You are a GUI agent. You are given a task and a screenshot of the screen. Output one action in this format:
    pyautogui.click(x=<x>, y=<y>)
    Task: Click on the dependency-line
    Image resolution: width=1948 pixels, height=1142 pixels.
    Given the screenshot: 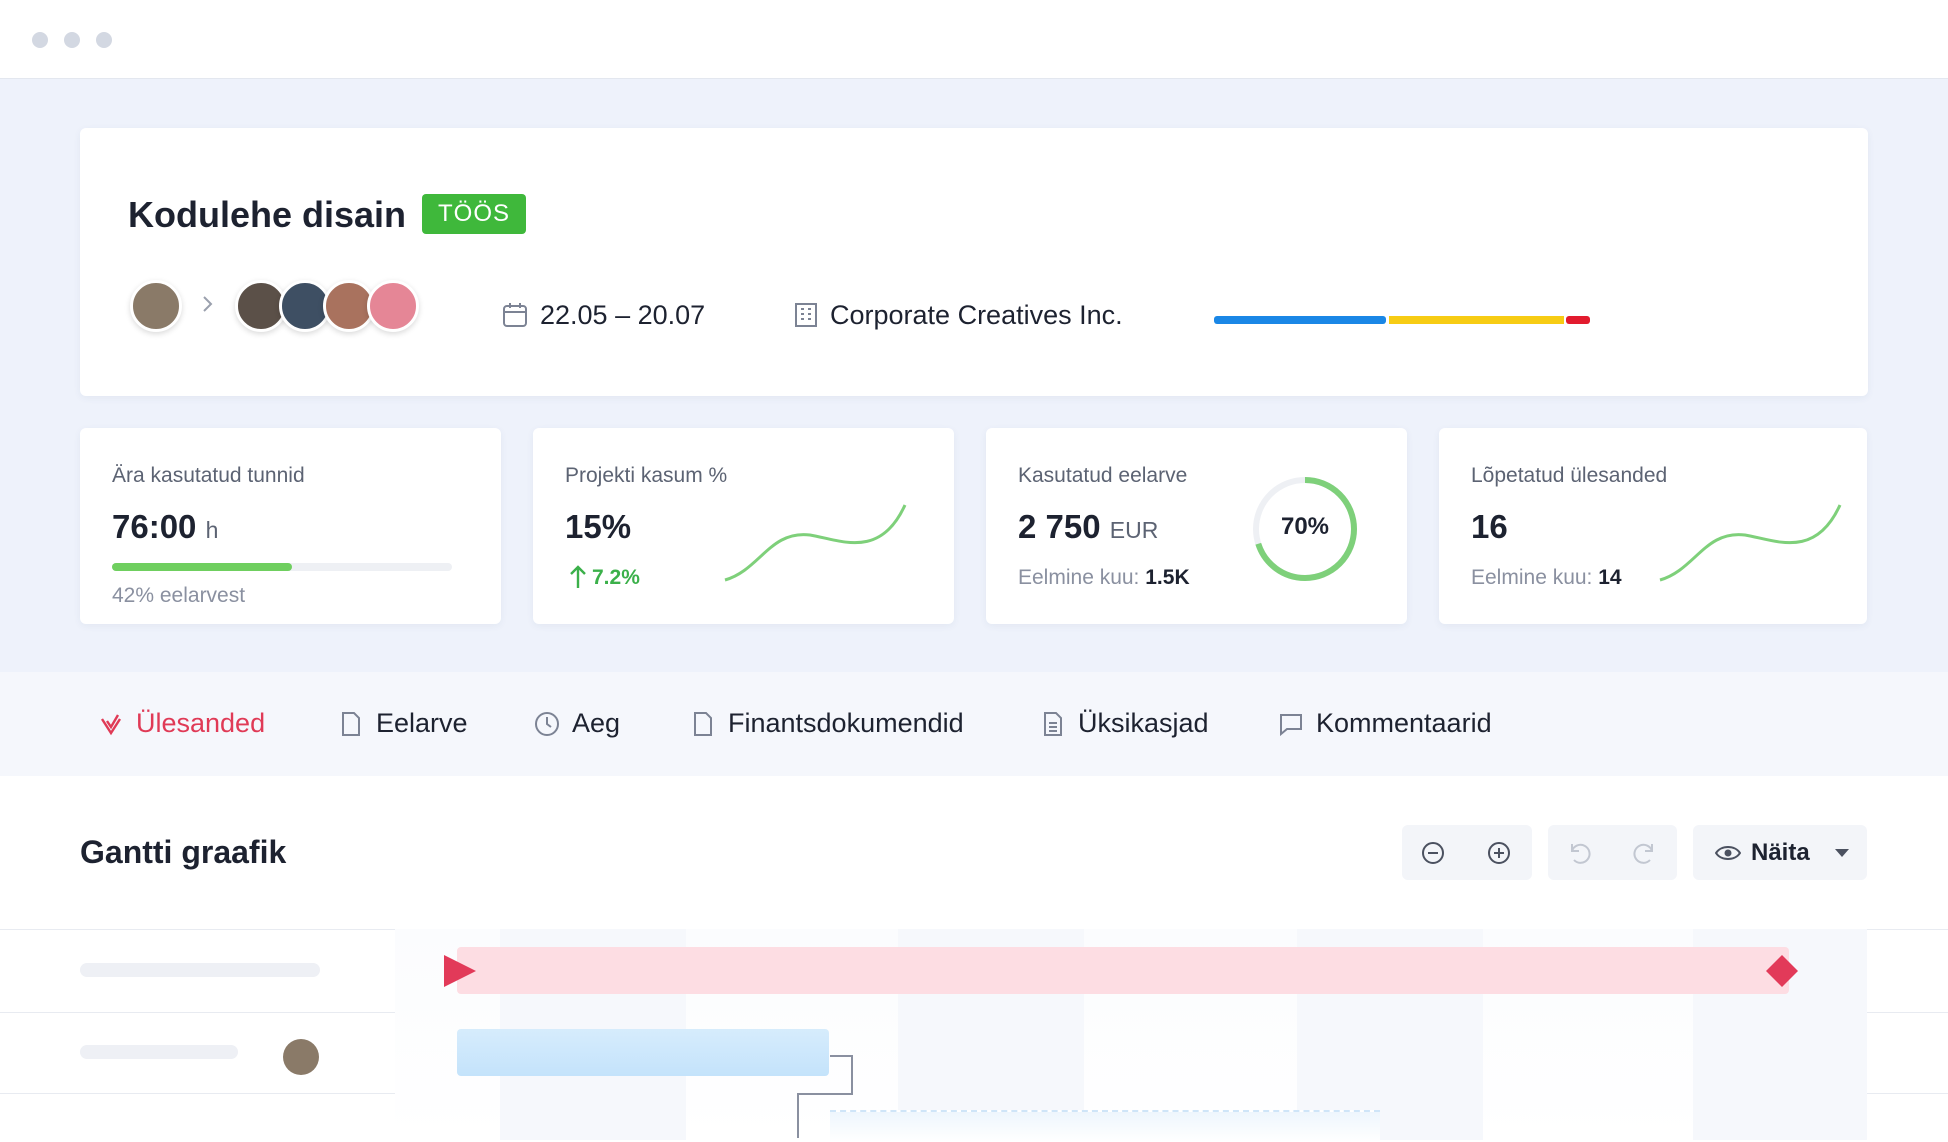 What is the action you would take?
    pyautogui.click(x=825, y=1096)
    